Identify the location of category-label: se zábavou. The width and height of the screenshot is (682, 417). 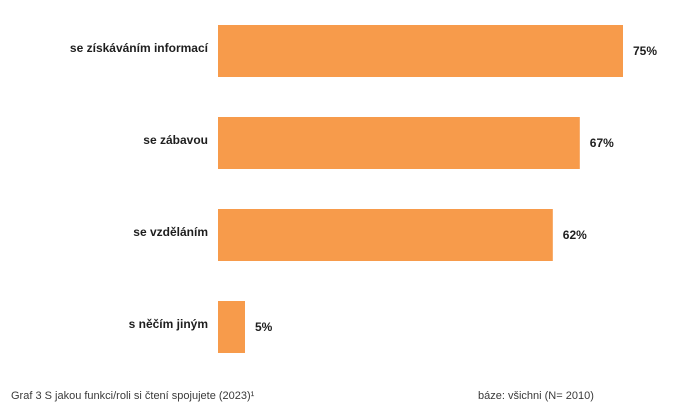
(175, 140).